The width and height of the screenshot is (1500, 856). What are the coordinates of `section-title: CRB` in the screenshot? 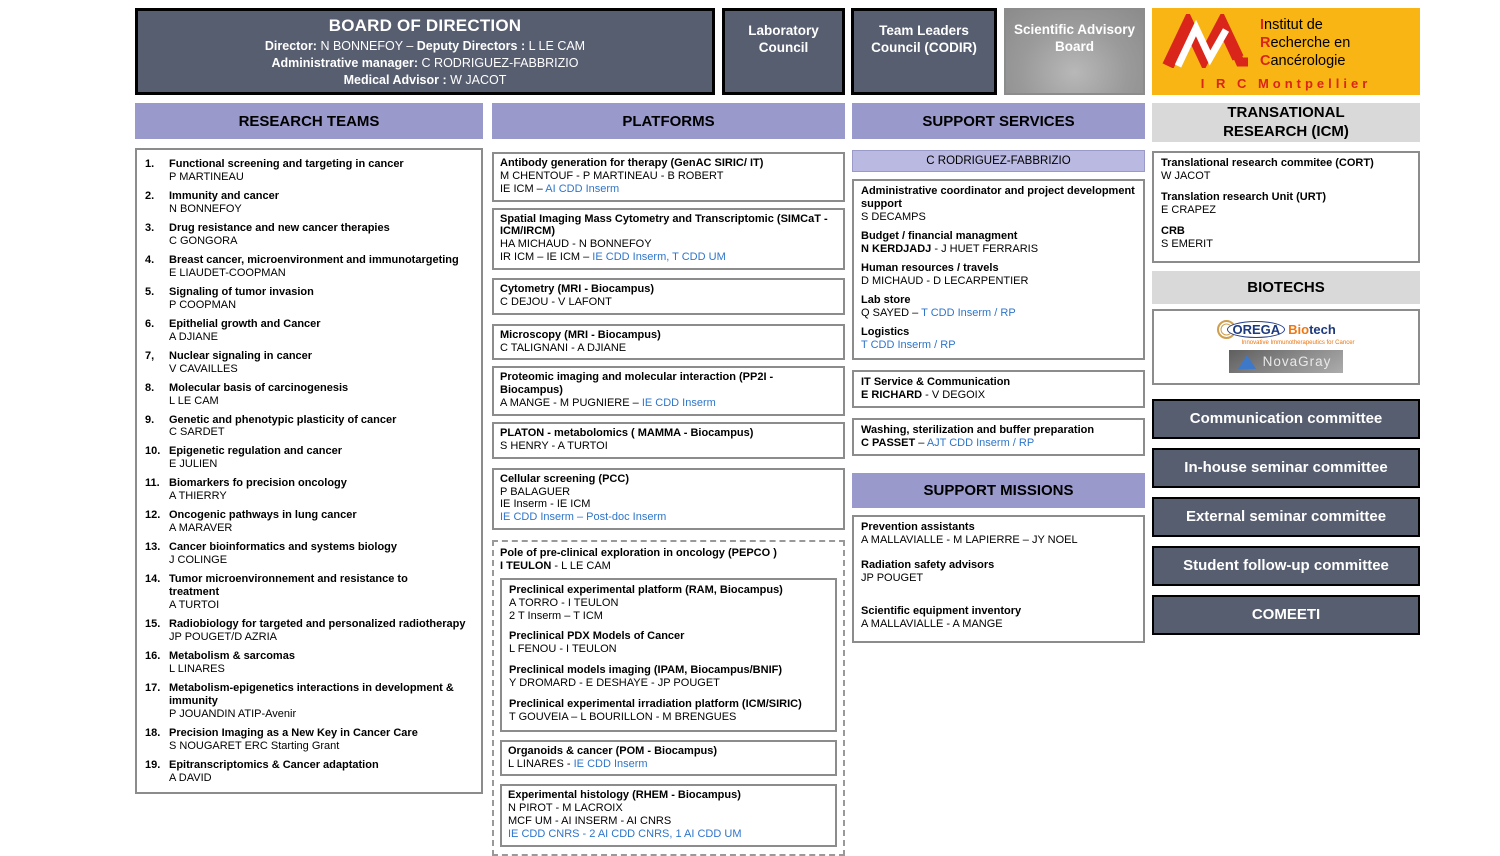 It's located at (1173, 230).